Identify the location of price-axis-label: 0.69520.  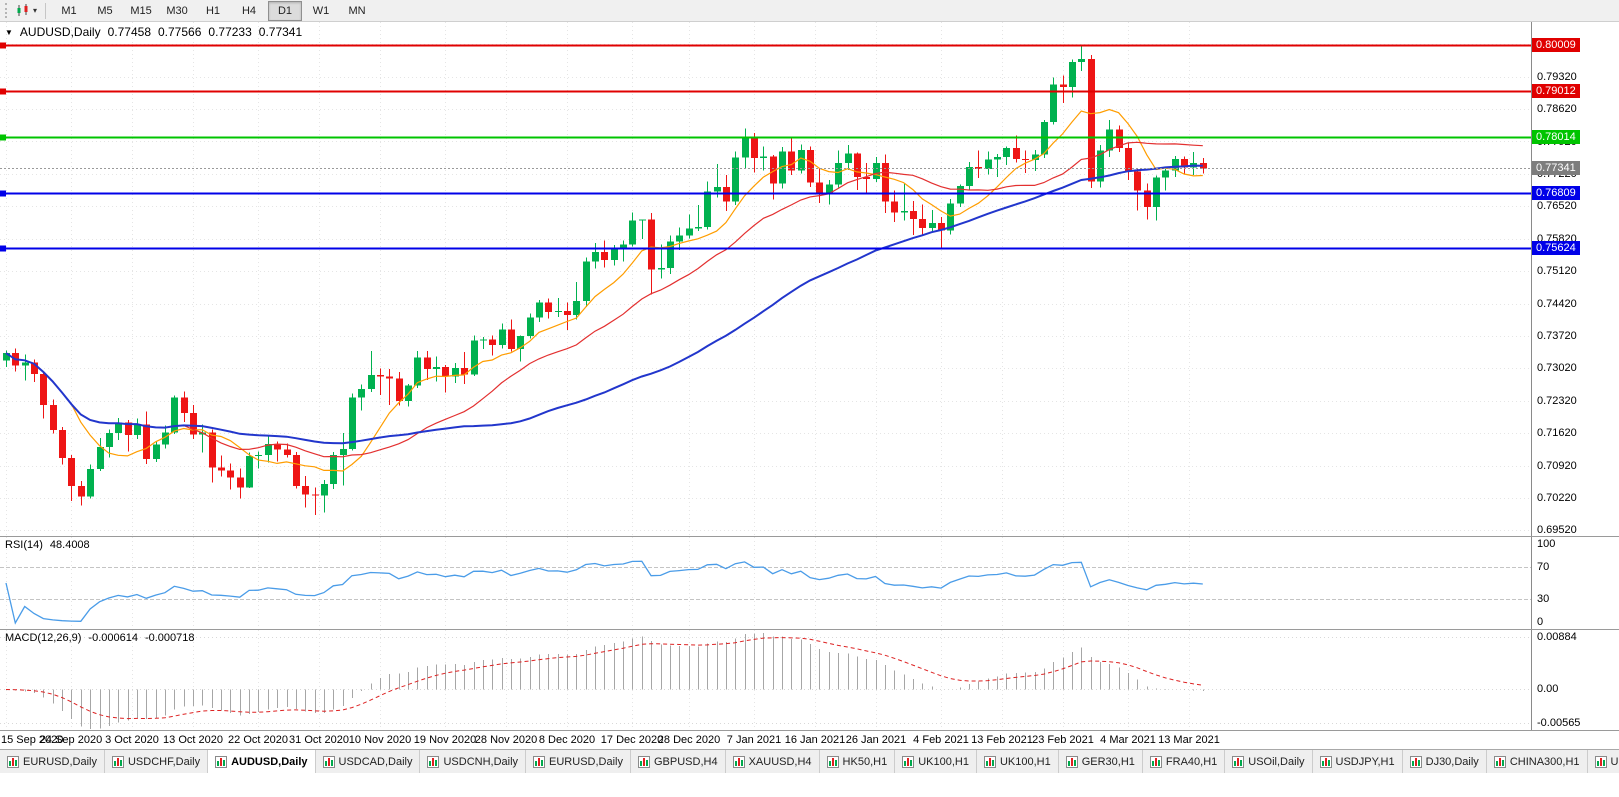
(1557, 530).